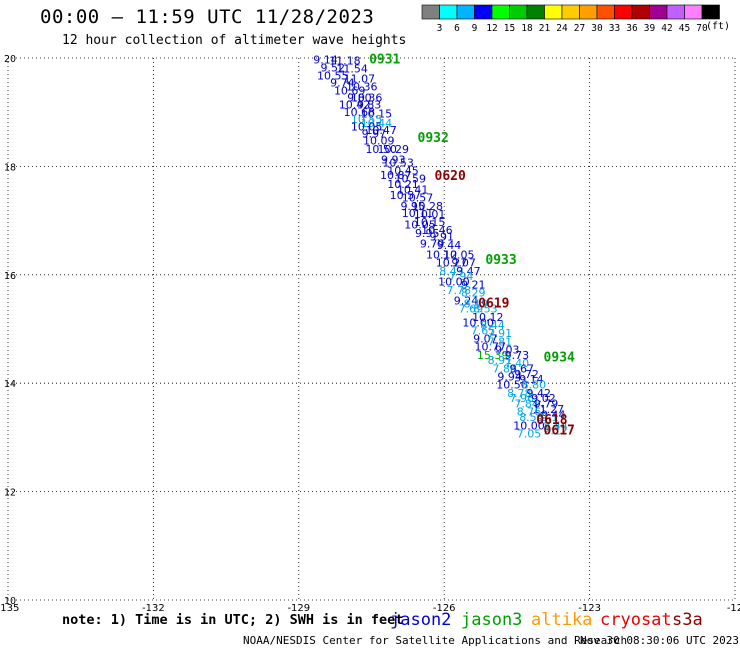 The image size is (740, 650). Describe the element at coordinates (10, 59) in the screenshot. I see `y-tick-label: 20` at that location.